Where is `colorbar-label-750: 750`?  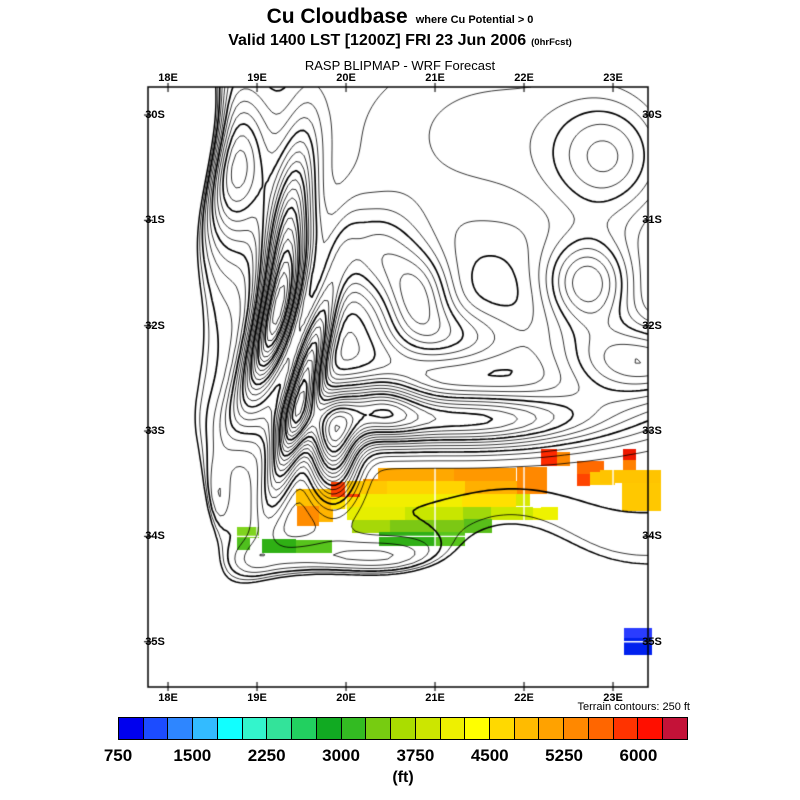
colorbar-label-750: 750 is located at coordinates (118, 755).